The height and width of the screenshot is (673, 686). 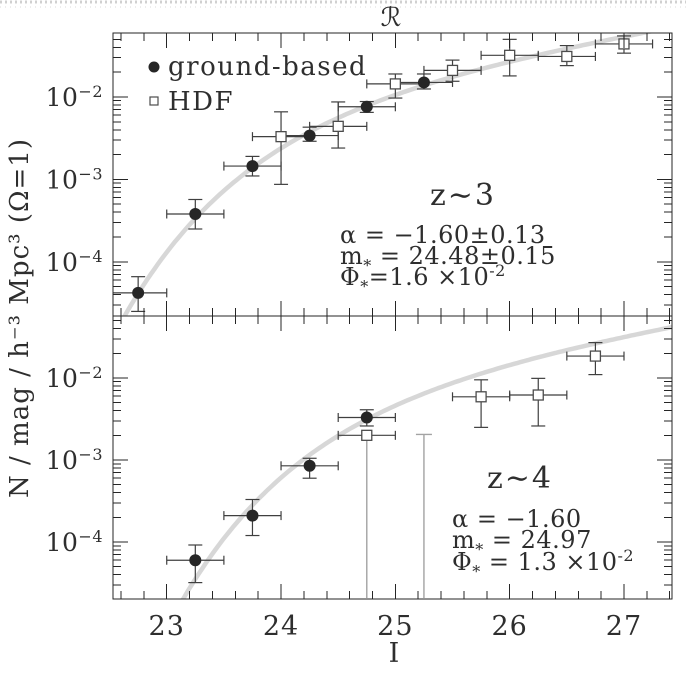 I want to click on legend-label-ground-based: ground-based, so click(x=267, y=67).